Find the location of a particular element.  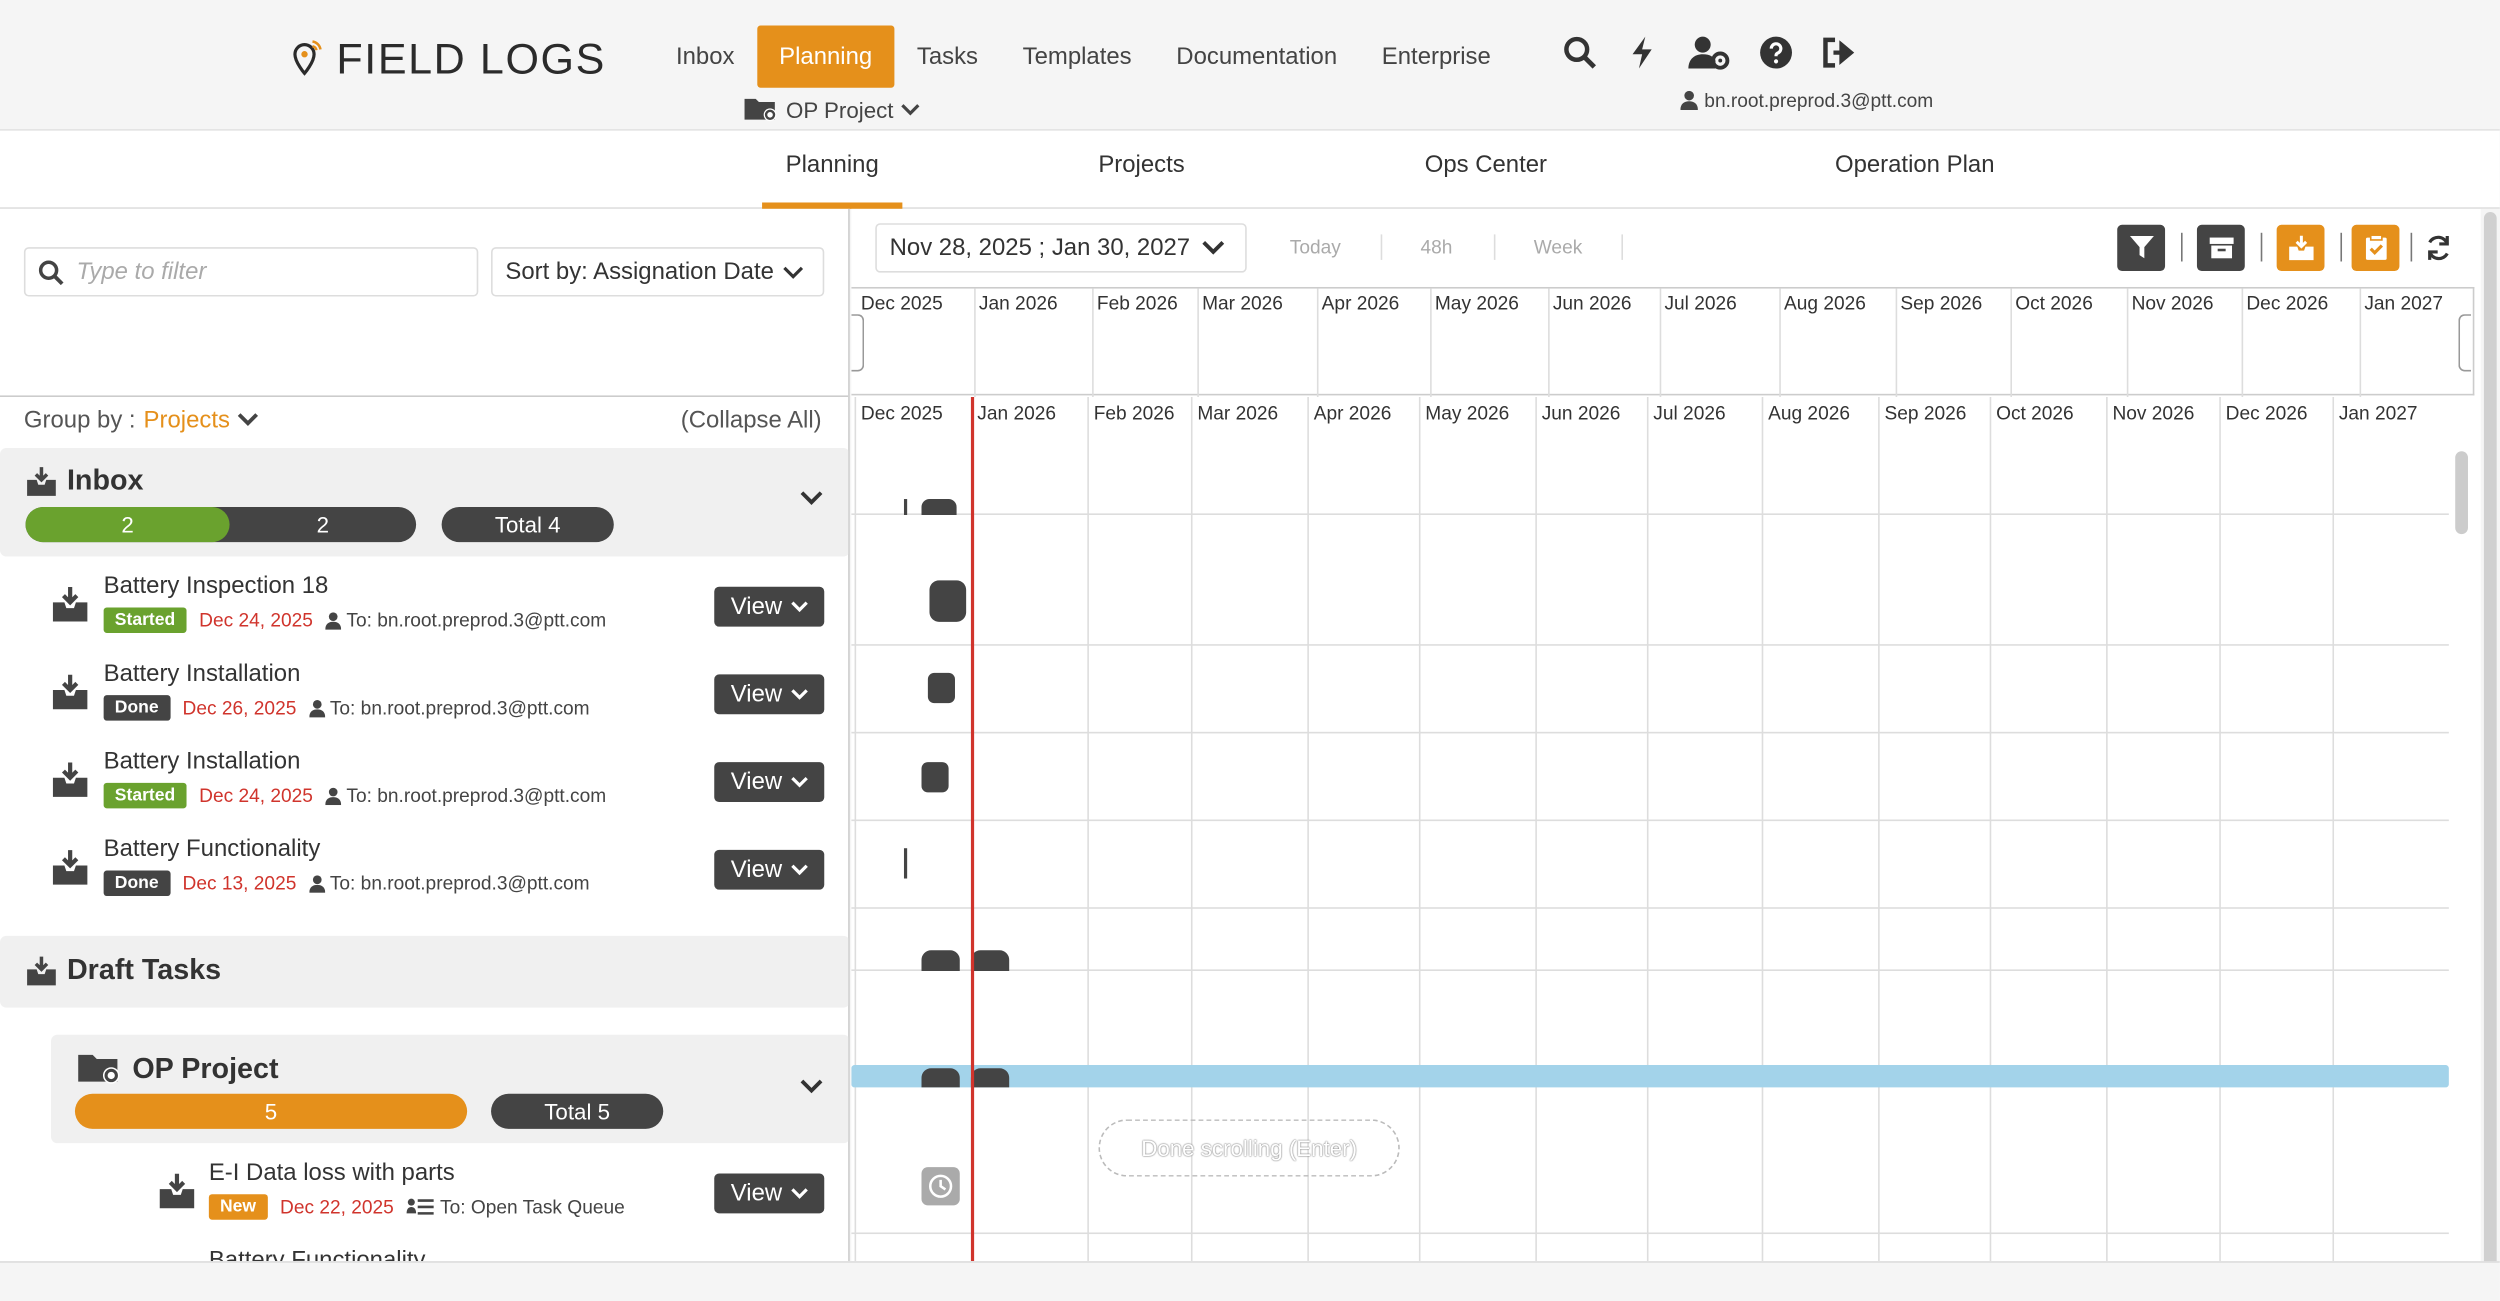

tasks-toggle-button is located at coordinates (2375, 248).